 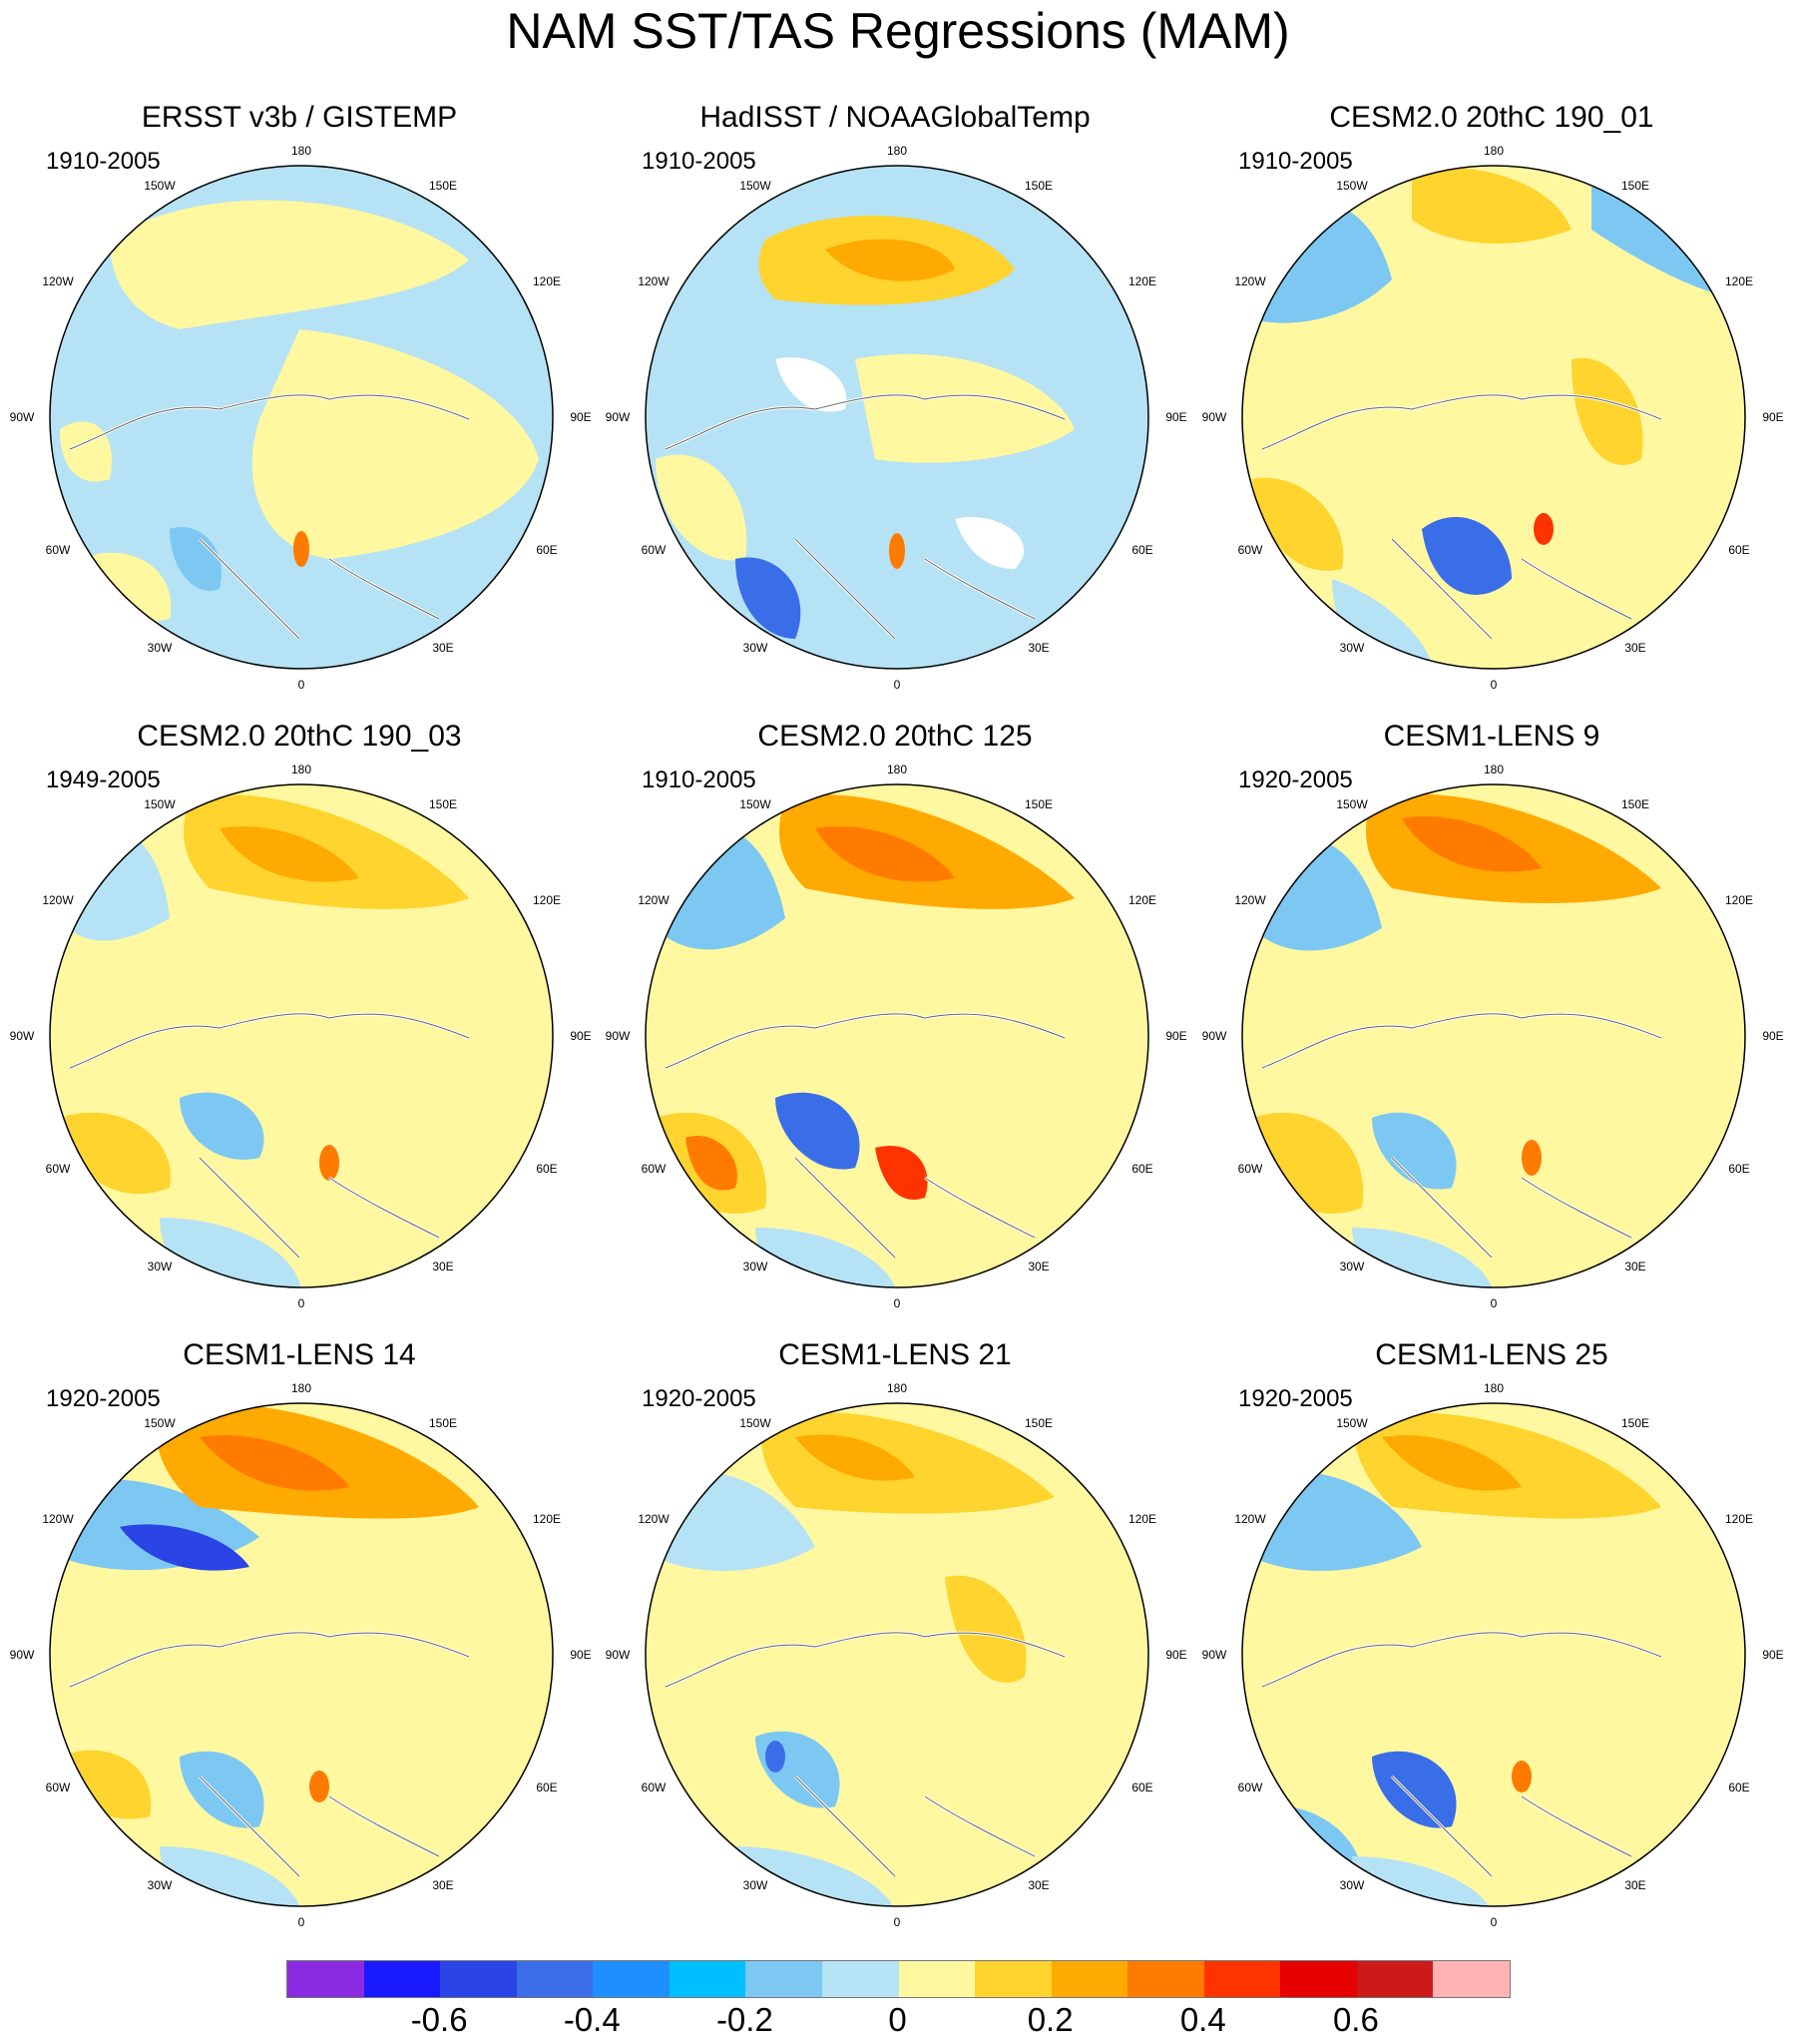 I want to click on period-label: 1949-2005, so click(x=103, y=779).